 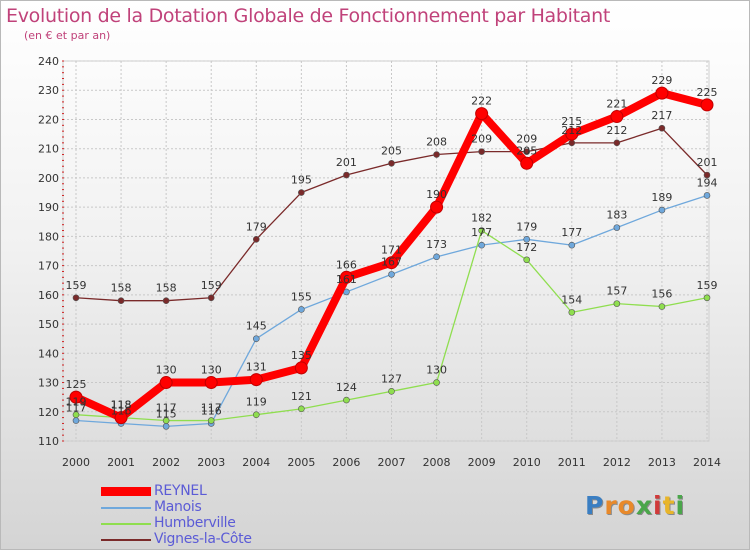 I want to click on data-label: 215, so click(x=571, y=121).